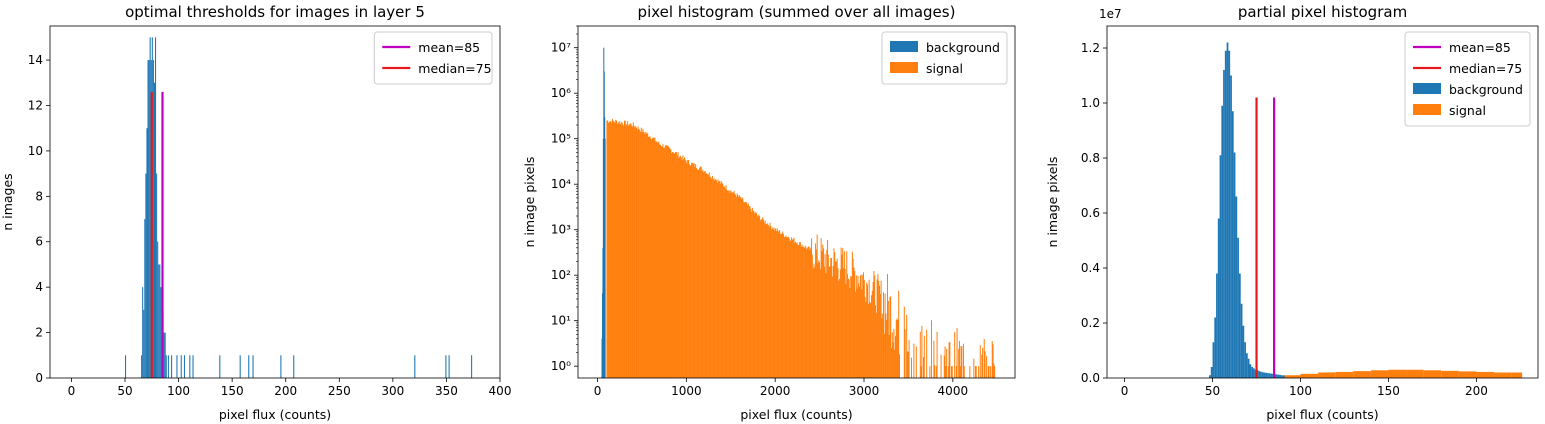 This screenshot has height=424, width=1545. Describe the element at coordinates (796, 414) in the screenshot. I see `x-axis-label: pixel flux (counts)` at that location.